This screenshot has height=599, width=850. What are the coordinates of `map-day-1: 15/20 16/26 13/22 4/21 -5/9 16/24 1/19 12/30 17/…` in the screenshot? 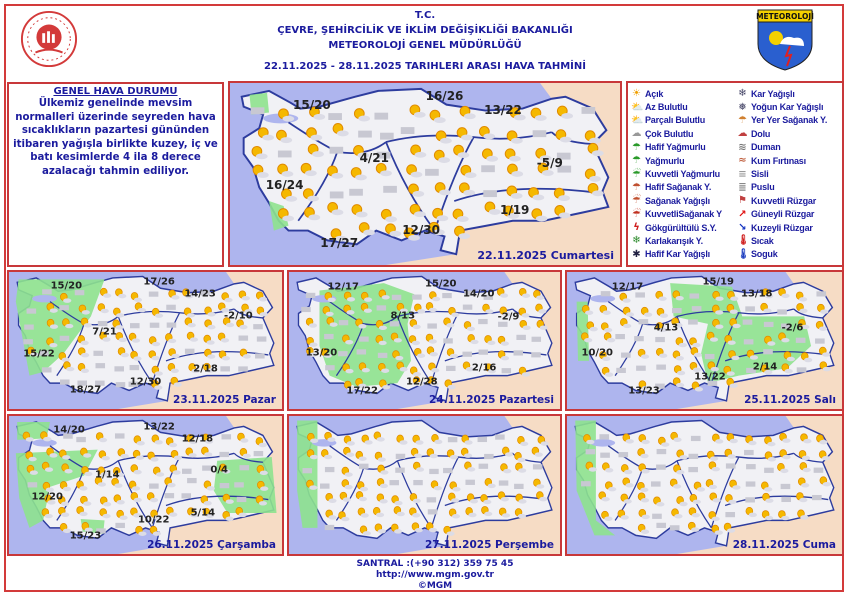 It's located at (425, 174).